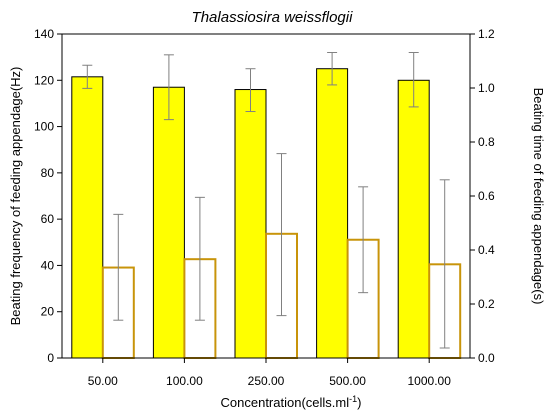  What do you see at coordinates (486, 250) in the screenshot?
I see `y2-tick-label: 0.4` at bounding box center [486, 250].